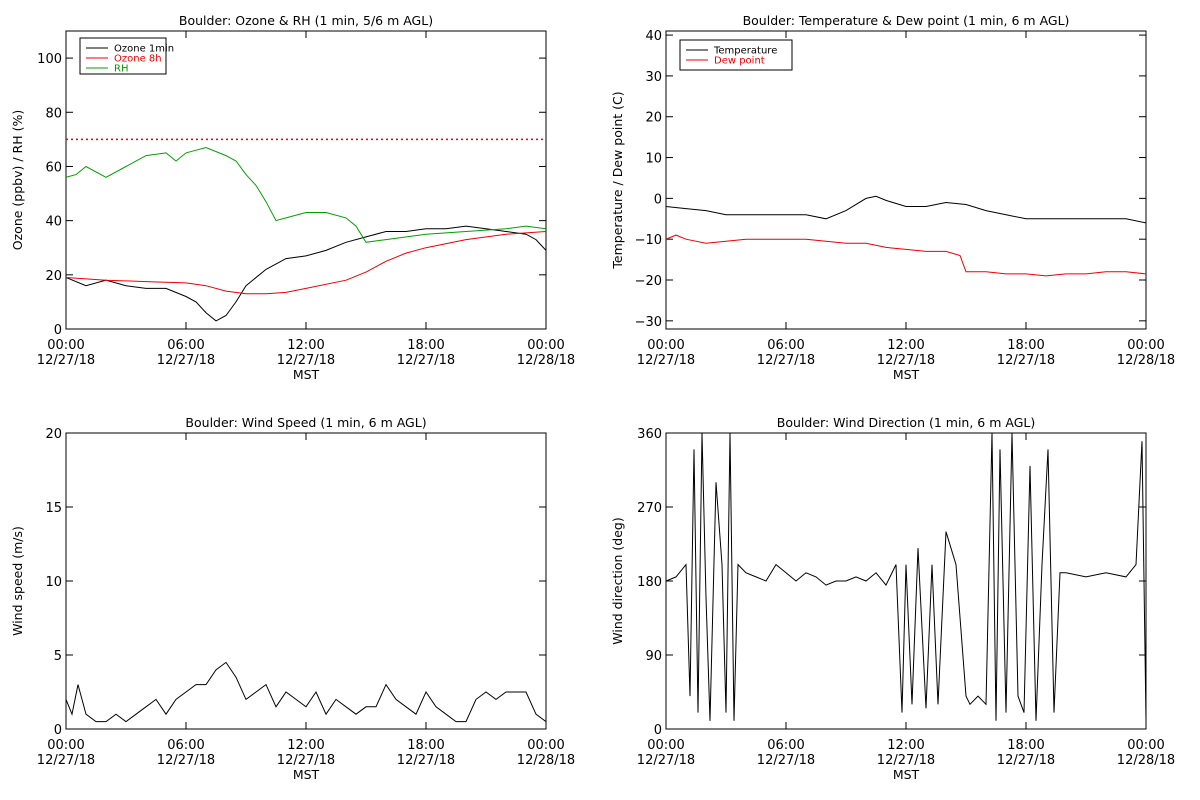 This screenshot has height=800, width=1200. I want to click on y-tick-label: −10, so click(648, 240).